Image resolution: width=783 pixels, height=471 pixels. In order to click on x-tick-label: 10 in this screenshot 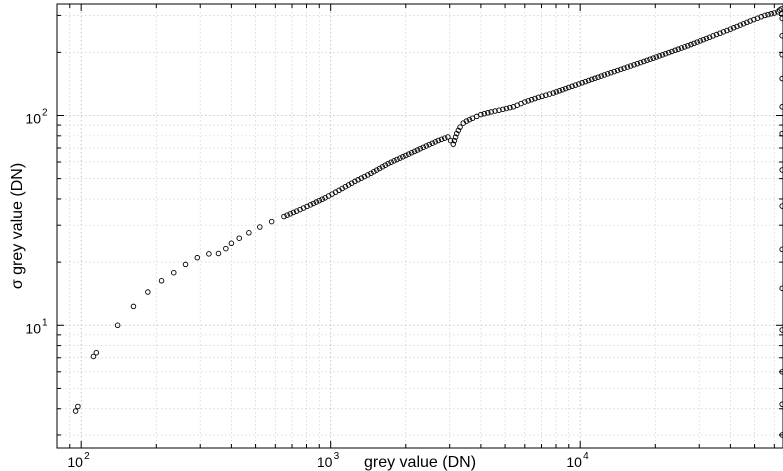, I will do `click(574, 462)`.